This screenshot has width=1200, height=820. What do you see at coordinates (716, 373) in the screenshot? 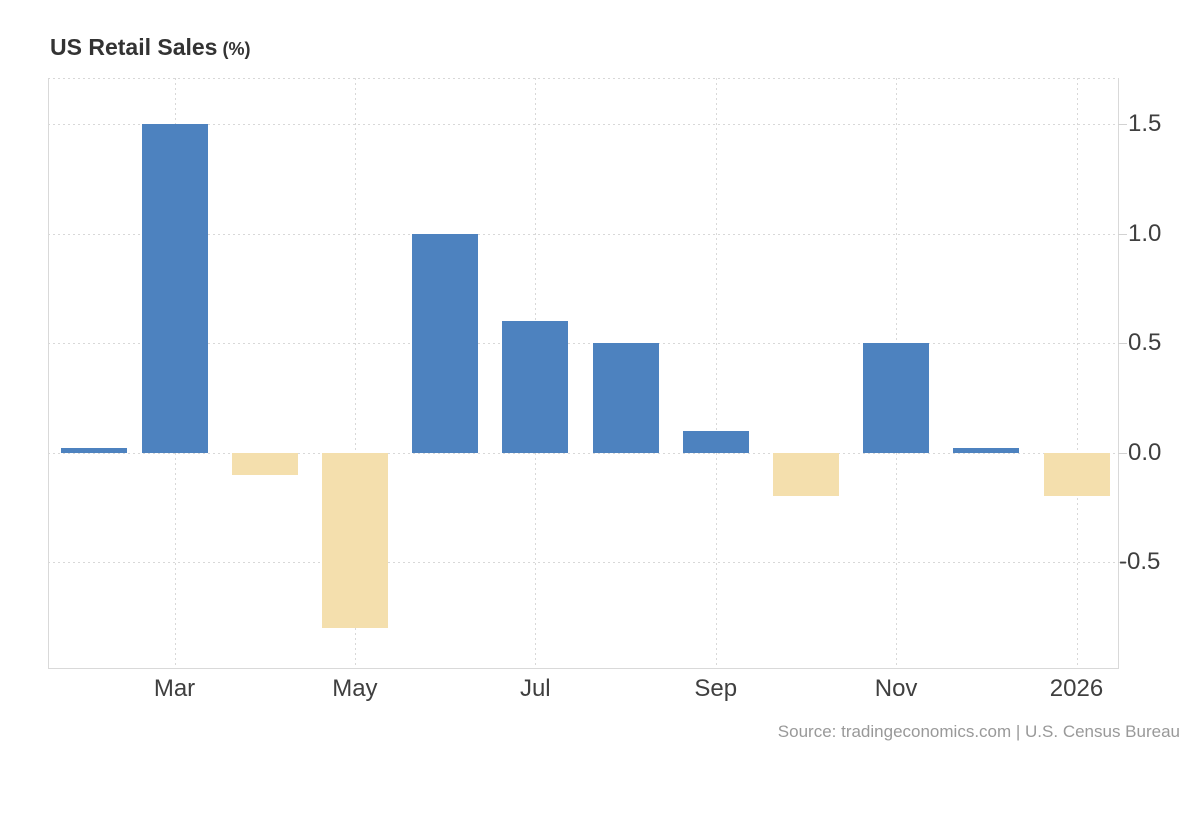
I see `x-gridline-sep` at bounding box center [716, 373].